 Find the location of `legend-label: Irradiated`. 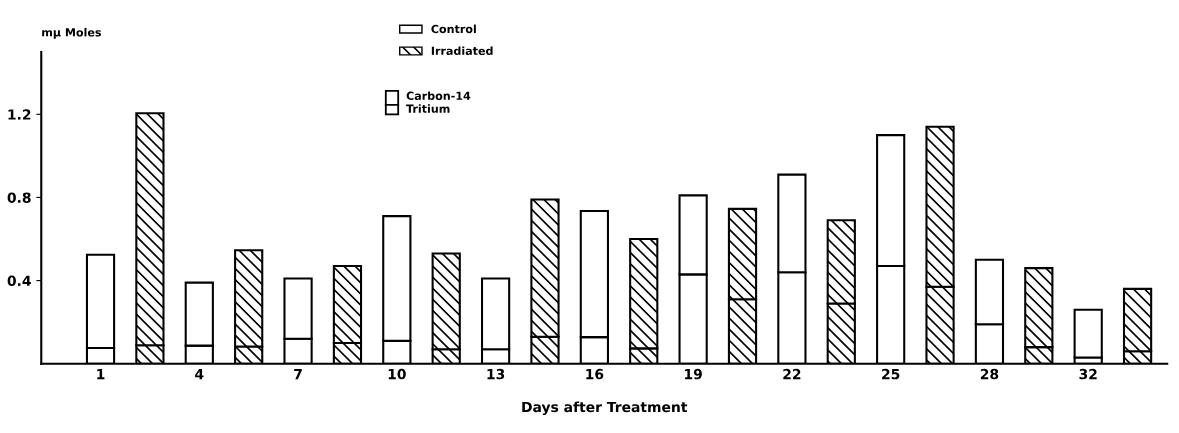

legend-label: Irradiated is located at coordinates (462, 51).